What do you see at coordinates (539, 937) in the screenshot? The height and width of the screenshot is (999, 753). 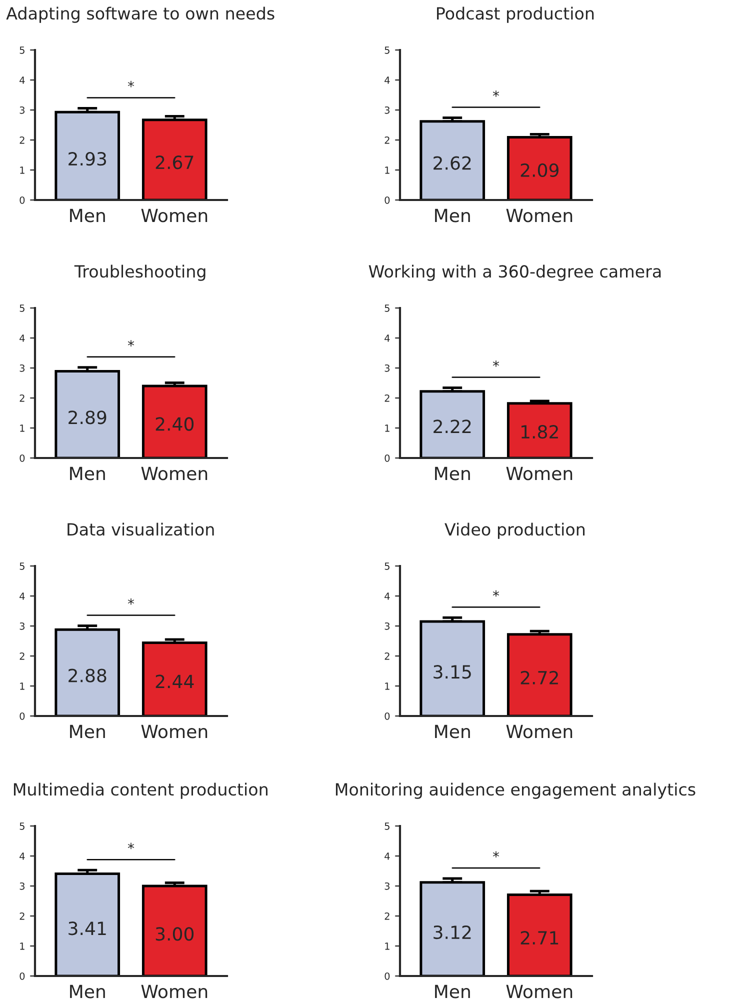 I see `data-label: 2.71` at bounding box center [539, 937].